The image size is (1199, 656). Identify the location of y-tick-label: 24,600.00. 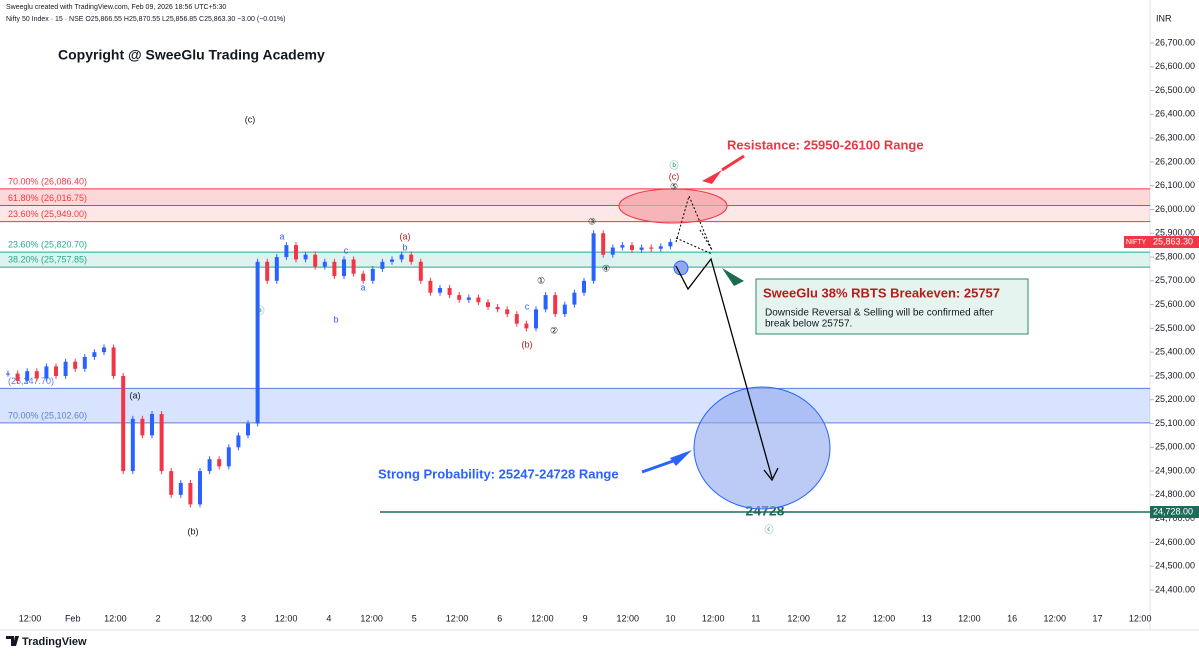
(1175, 542).